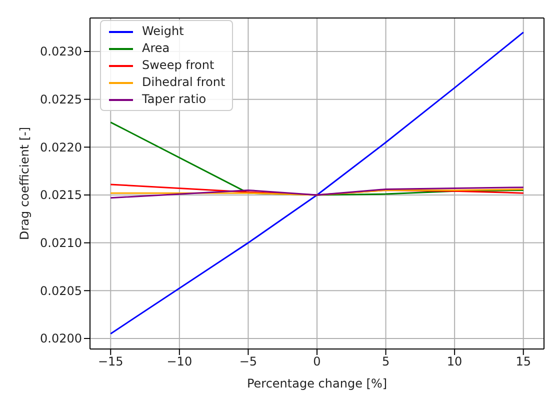 Image resolution: width=558 pixels, height=407 pixels. Describe the element at coordinates (178, 65) in the screenshot. I see `legend-label: Sweep front` at that location.